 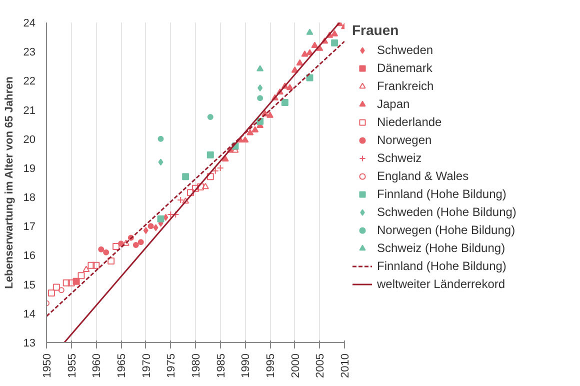 I want to click on x-tick-label: 2005, so click(x=320, y=365).